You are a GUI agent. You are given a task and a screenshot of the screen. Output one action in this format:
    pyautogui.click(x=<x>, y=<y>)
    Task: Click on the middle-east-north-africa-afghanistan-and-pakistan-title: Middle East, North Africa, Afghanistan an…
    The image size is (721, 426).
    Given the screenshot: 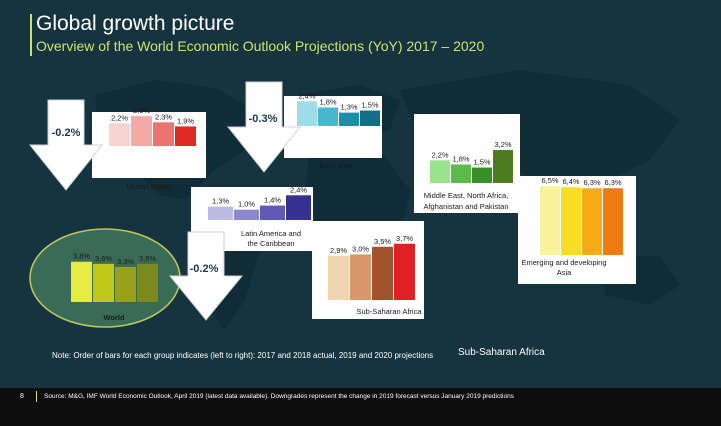 What is the action you would take?
    pyautogui.click(x=465, y=201)
    